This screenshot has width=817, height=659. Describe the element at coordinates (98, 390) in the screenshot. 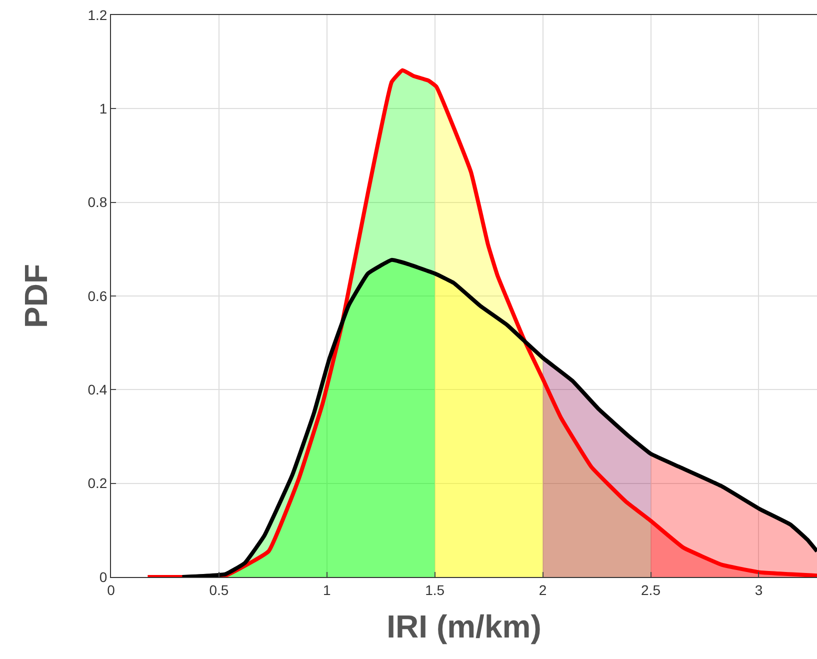

I see `y-tick-label: 0.4` at that location.